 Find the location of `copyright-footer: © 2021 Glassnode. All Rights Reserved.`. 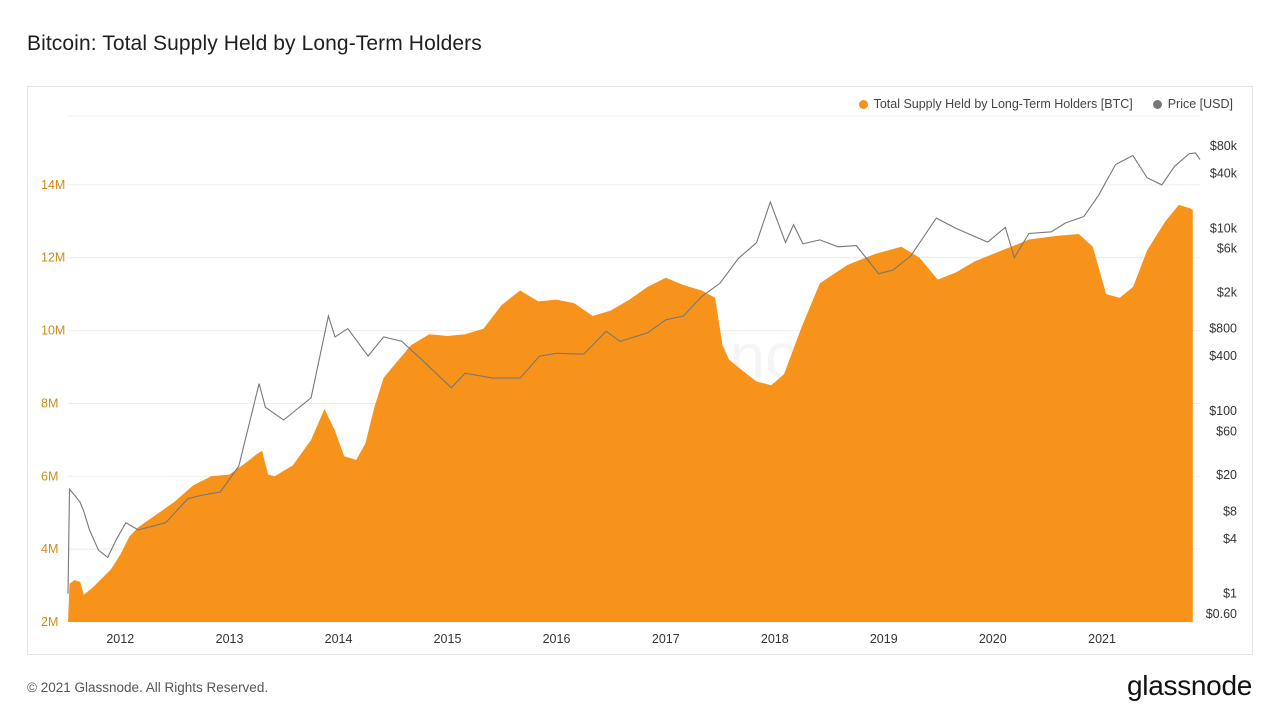

copyright-footer: © 2021 Glassnode. All Rights Reserved. is located at coordinates (148, 687).